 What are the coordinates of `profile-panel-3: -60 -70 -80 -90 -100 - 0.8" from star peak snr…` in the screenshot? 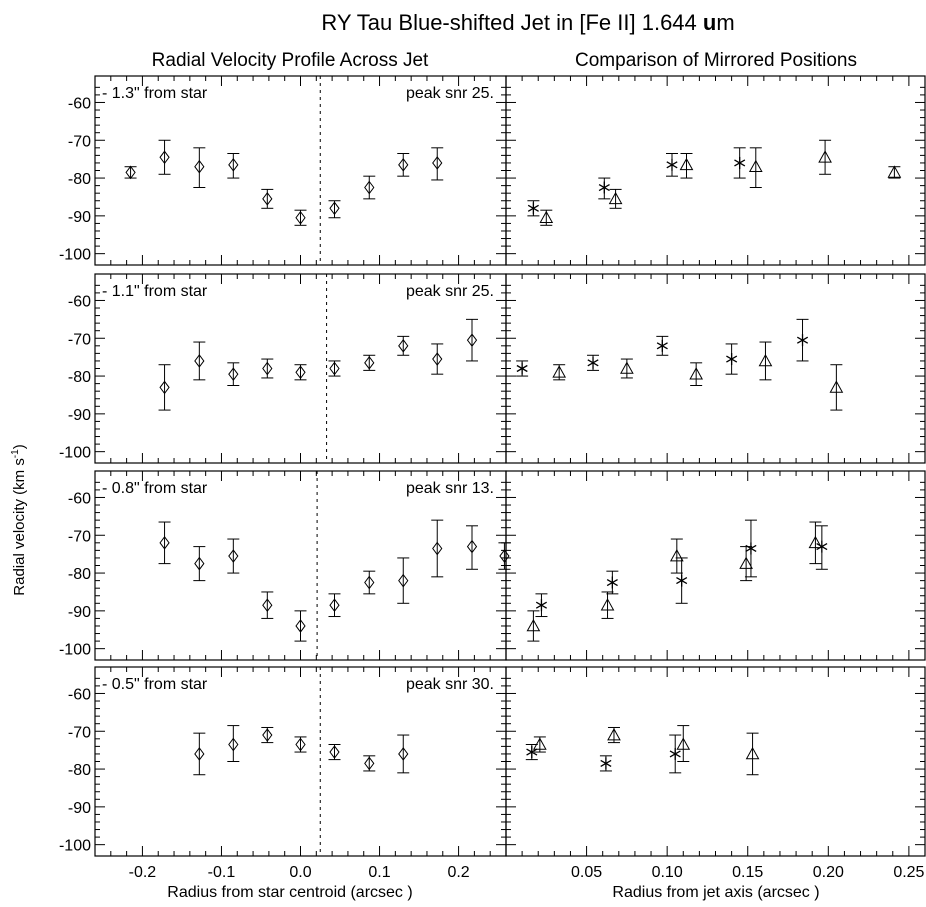 It's located at (285, 565).